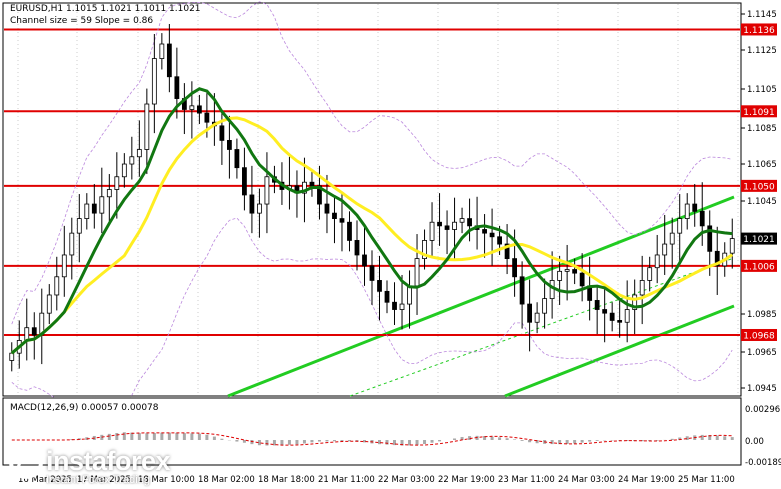 Image resolution: width=781 pixels, height=489 pixels. I want to click on instaforex-logo, so click(26, 462).